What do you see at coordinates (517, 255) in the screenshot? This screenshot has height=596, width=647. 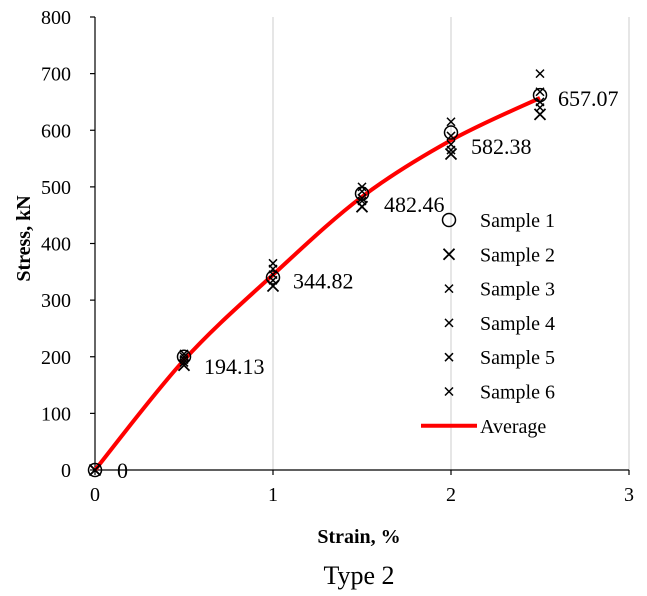 I see `legend-label-1: Sample 2` at bounding box center [517, 255].